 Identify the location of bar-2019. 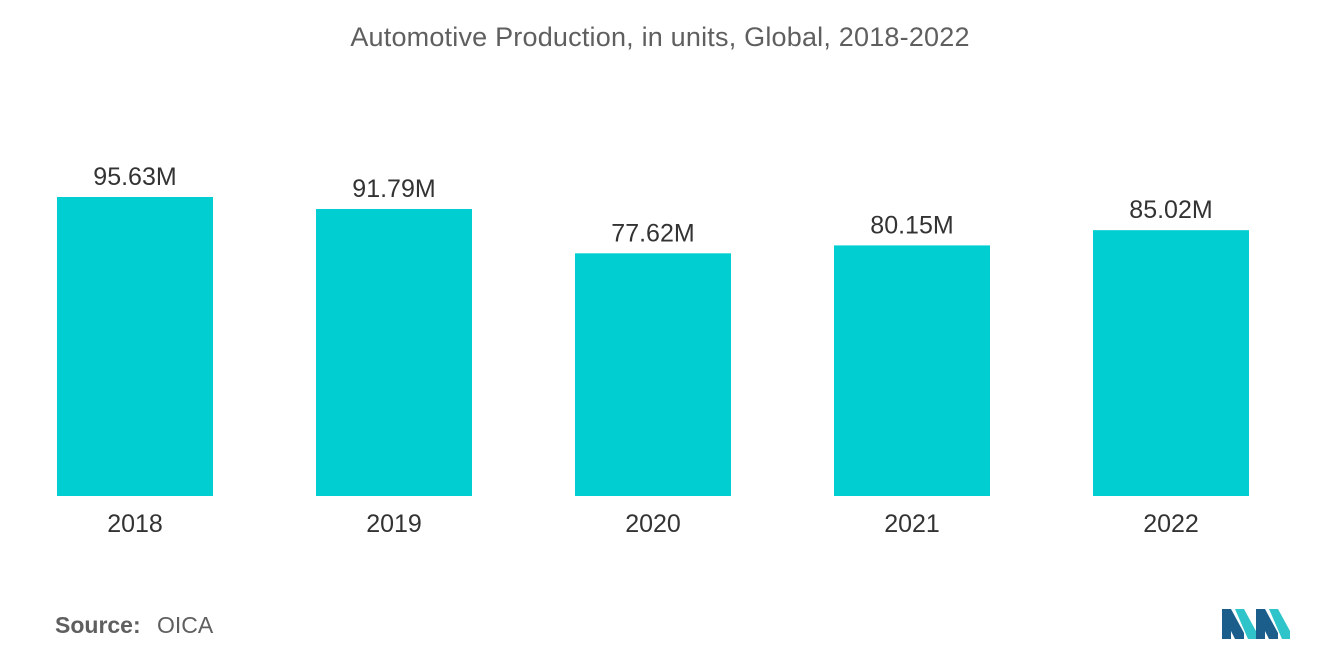
(394, 352).